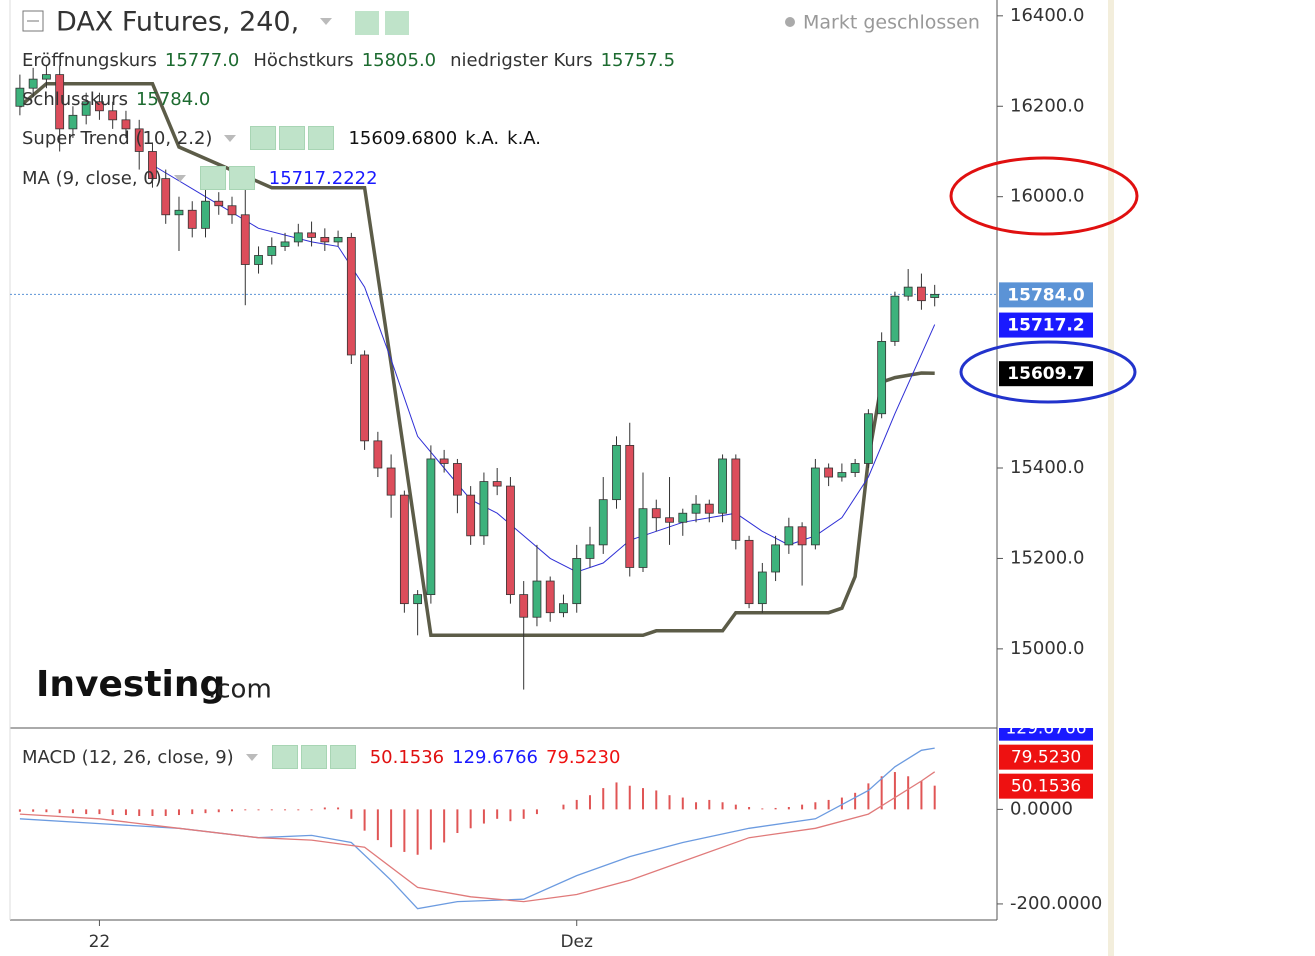 The height and width of the screenshot is (956, 1315). Describe the element at coordinates (1047, 15) in the screenshot. I see `y-tick-label: 16400.0` at that location.